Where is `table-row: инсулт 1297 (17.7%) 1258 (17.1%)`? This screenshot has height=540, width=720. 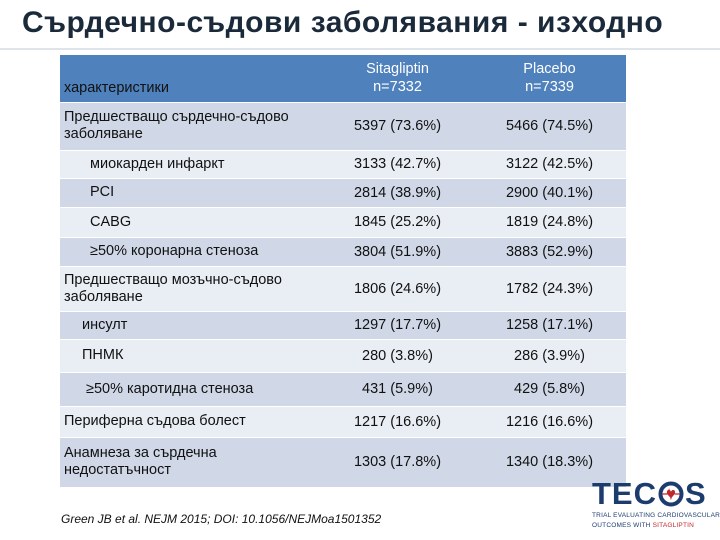
table-row: инсулт 1297 (17.7%) 1258 (17.1%) is located at coordinates (343, 324).